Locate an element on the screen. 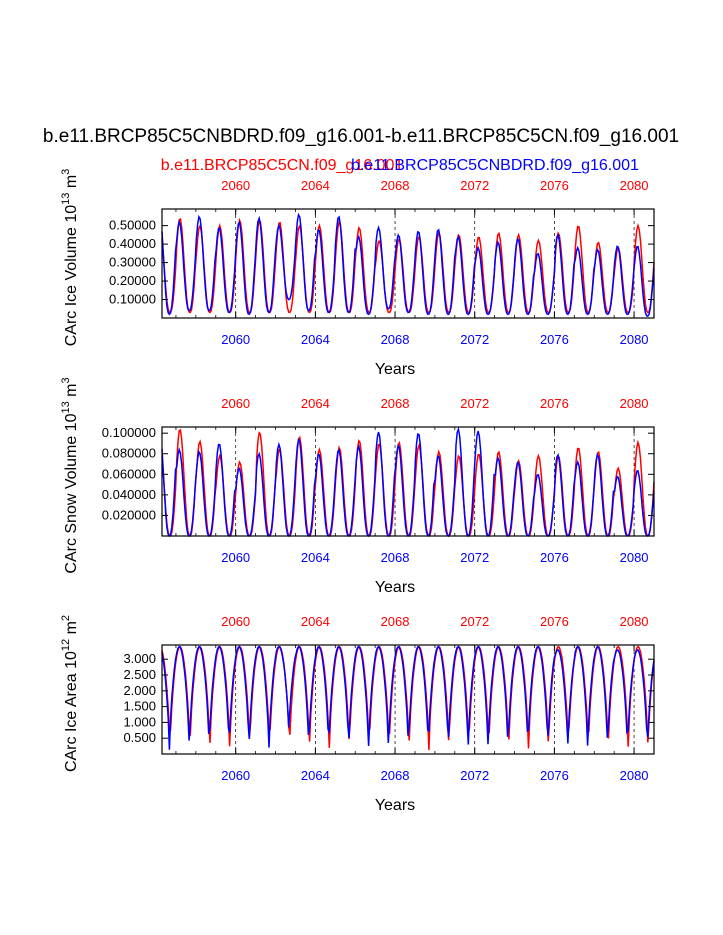 The image size is (723, 935). y-tick-label: 1.500 is located at coordinates (139, 706).